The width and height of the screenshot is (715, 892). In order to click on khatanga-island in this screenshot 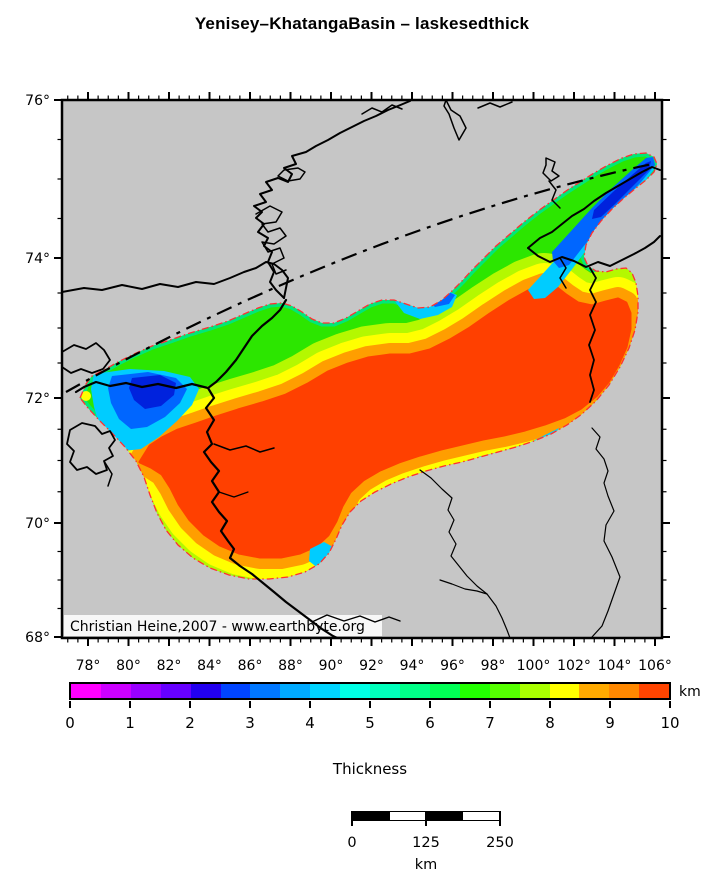, I will do `click(551, 169)`.